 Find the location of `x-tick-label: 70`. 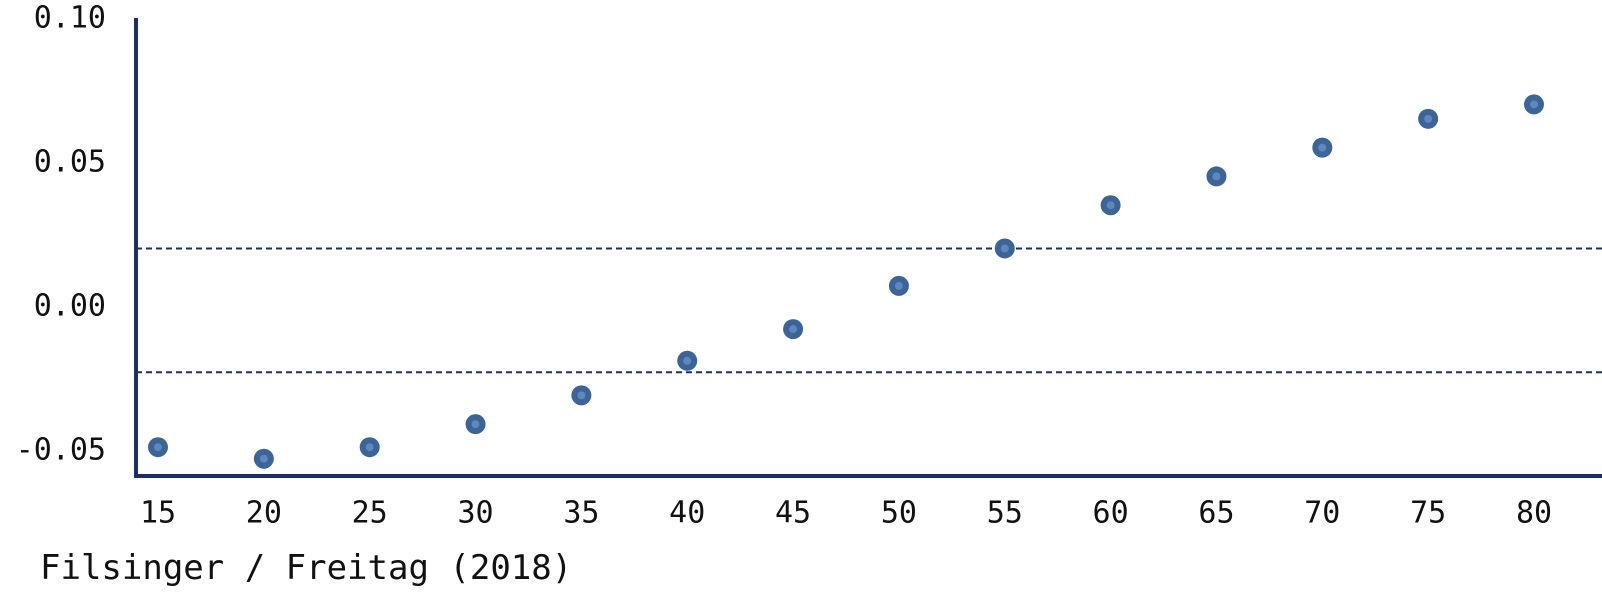

x-tick-label: 70 is located at coordinates (1322, 513).